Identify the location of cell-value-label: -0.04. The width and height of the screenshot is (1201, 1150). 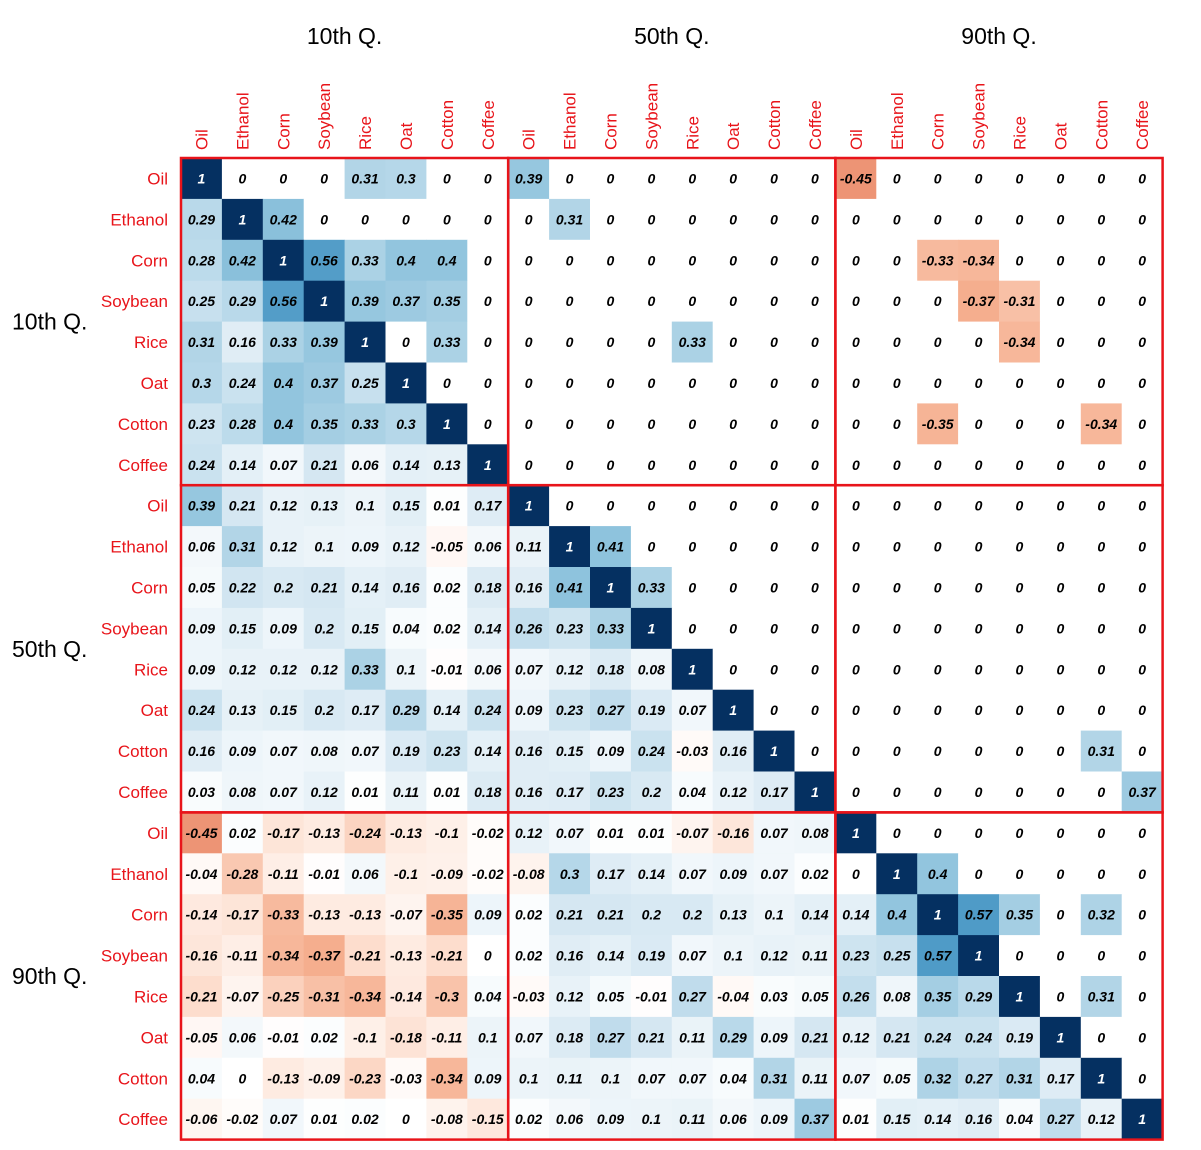
(733, 996).